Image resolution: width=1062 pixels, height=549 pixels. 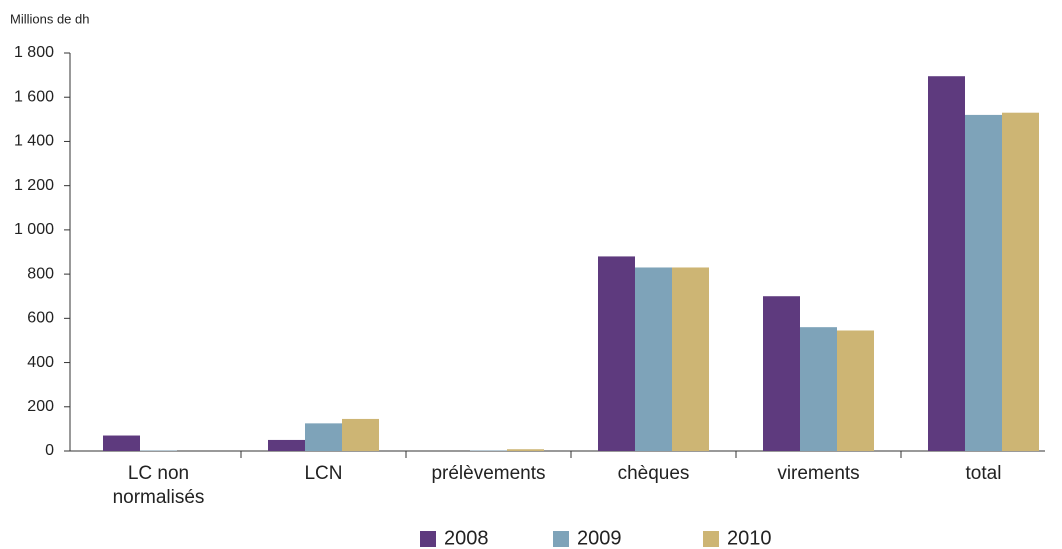 I want to click on x-tick-label: LCN, so click(x=323, y=473).